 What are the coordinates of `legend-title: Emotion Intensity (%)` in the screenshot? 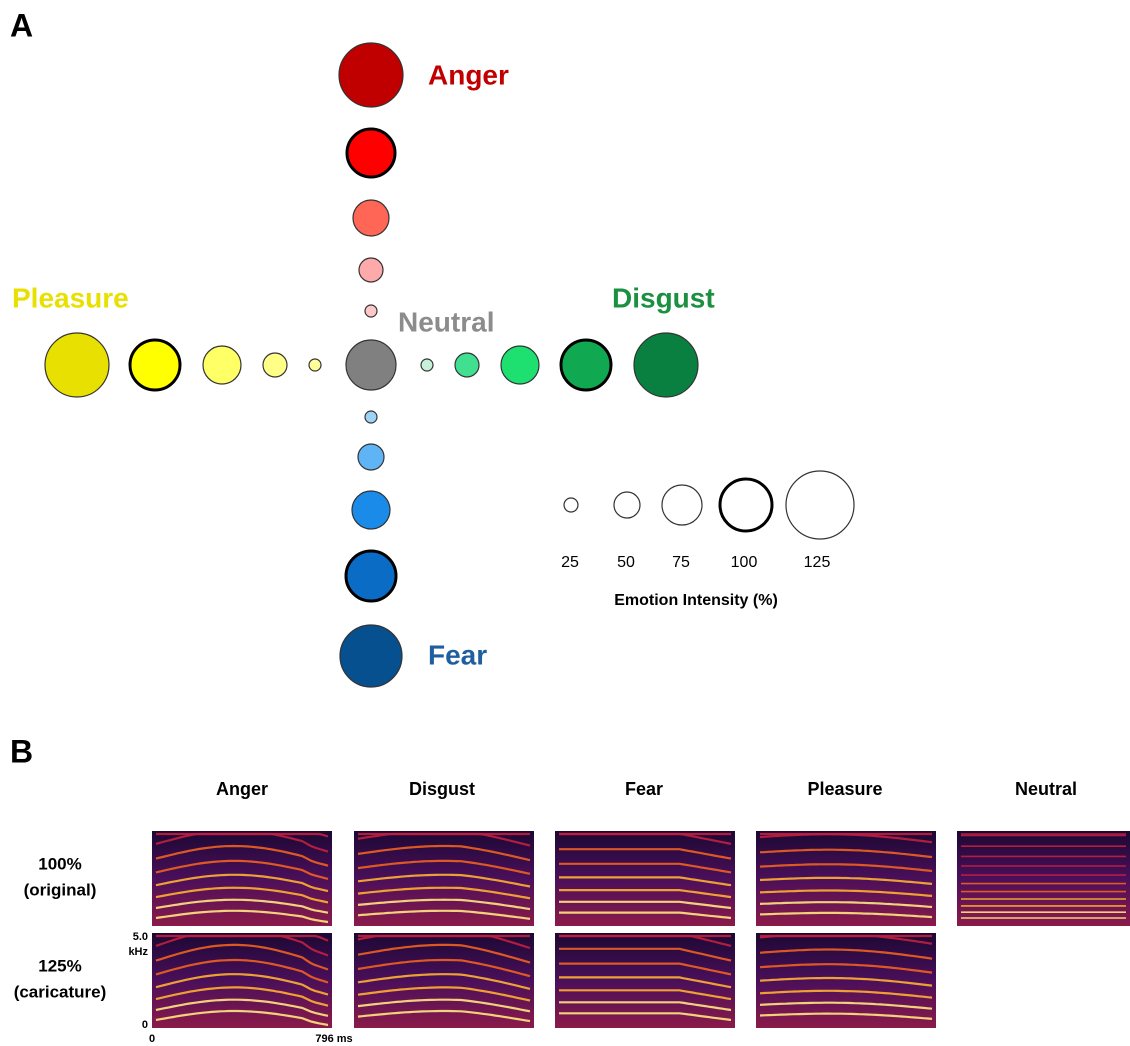 It's located at (696, 600).